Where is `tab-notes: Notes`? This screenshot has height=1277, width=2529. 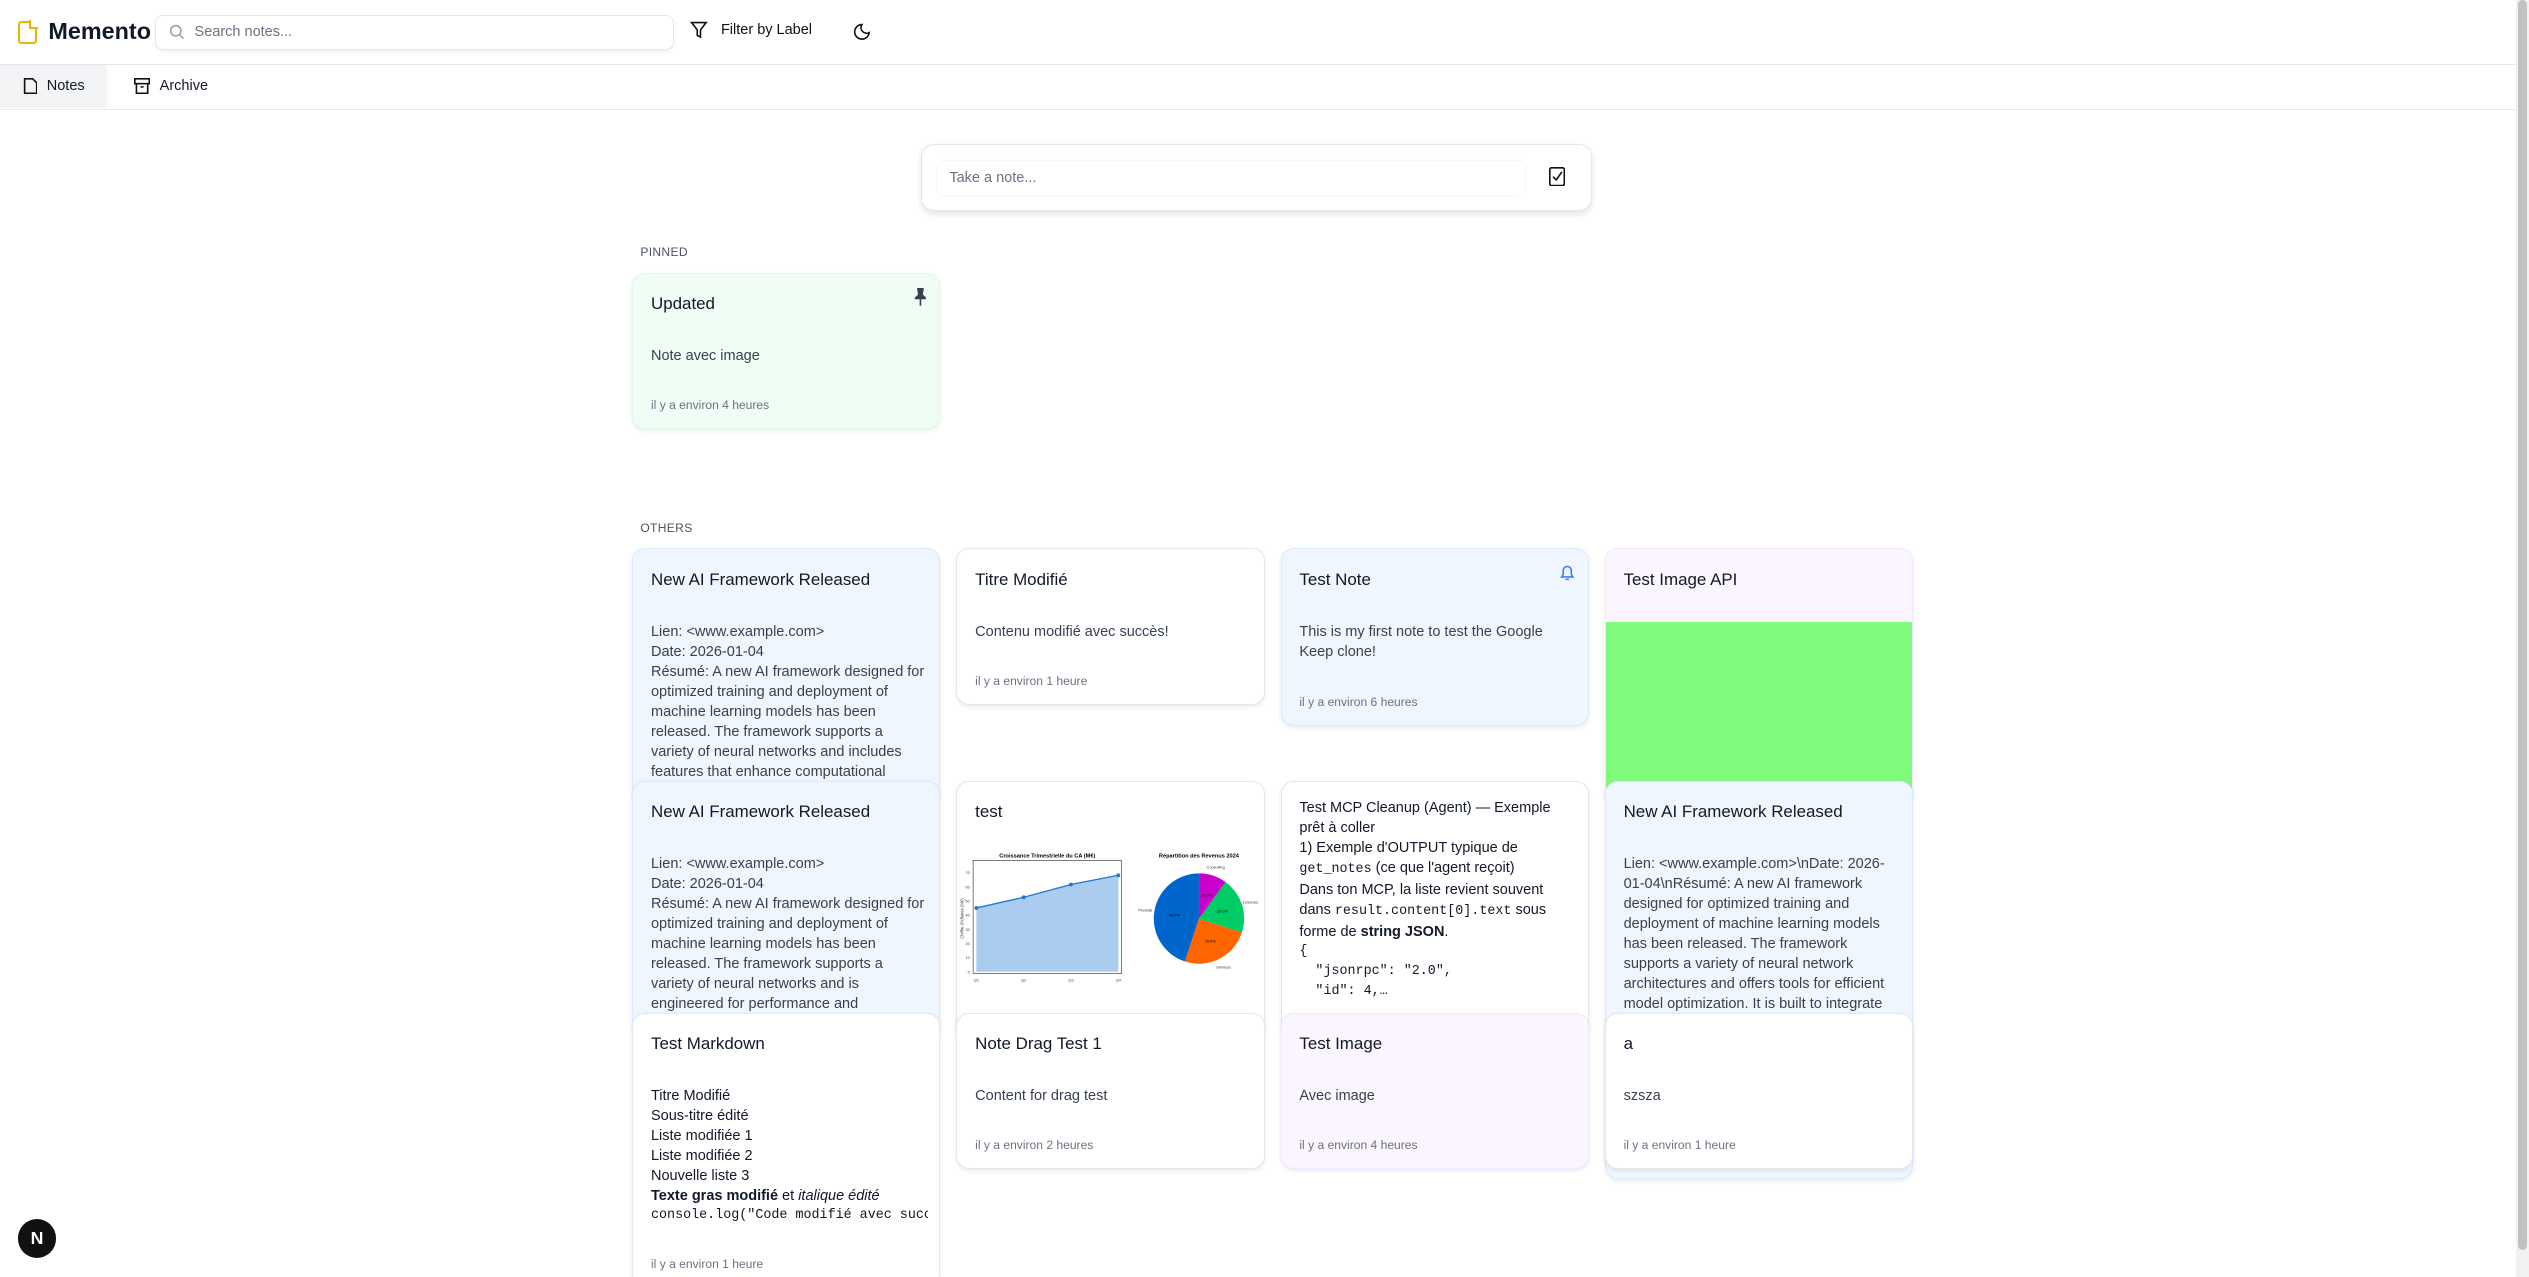
tab-notes: Notes is located at coordinates (54, 86).